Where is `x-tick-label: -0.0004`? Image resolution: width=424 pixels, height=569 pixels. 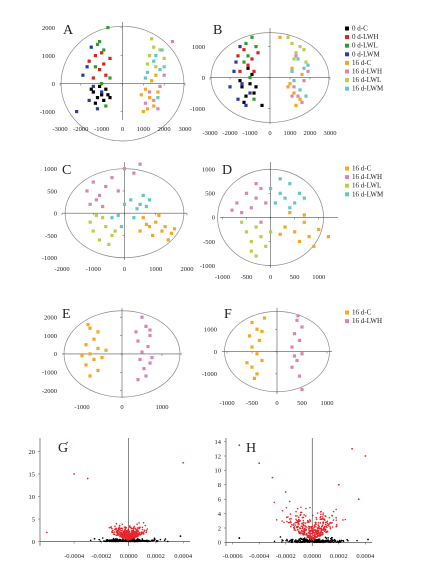
x-tick-label: -0.0004 is located at coordinates (259, 556).